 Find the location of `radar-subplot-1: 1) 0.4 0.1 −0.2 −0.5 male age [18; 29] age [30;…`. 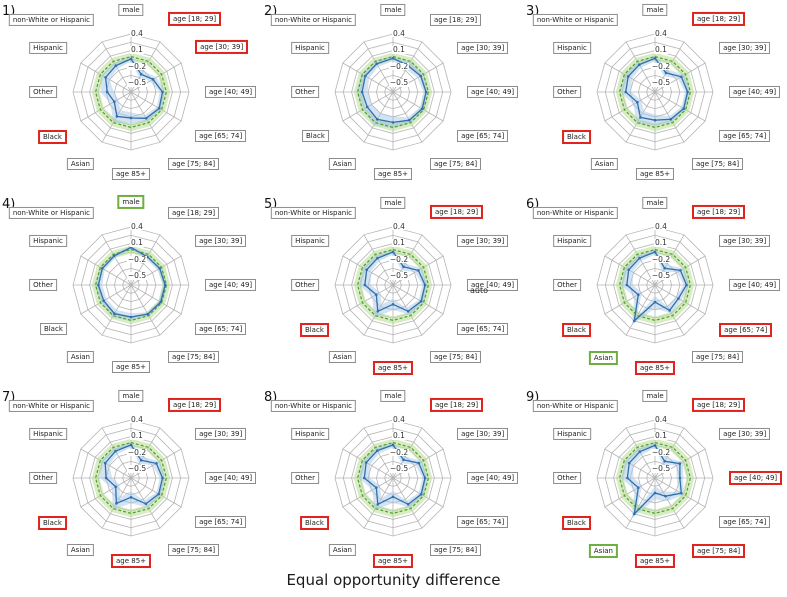

radar-subplot-1: 1) 0.4 0.1 −0.2 −0.5 male age [18; 29] age [30;… is located at coordinates (131, 95).